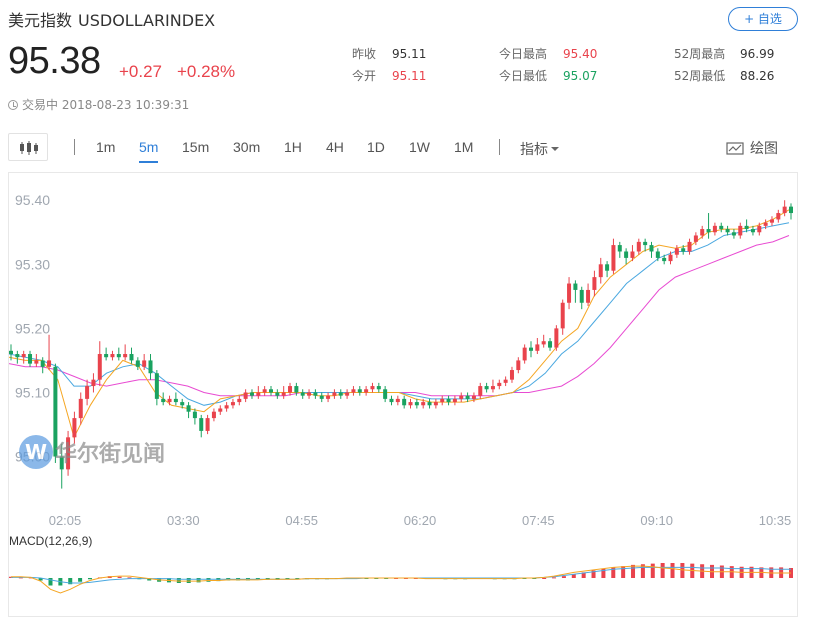 The image size is (813, 624). What do you see at coordinates (420, 520) in the screenshot?
I see `x-tick-label: 06:20` at bounding box center [420, 520].